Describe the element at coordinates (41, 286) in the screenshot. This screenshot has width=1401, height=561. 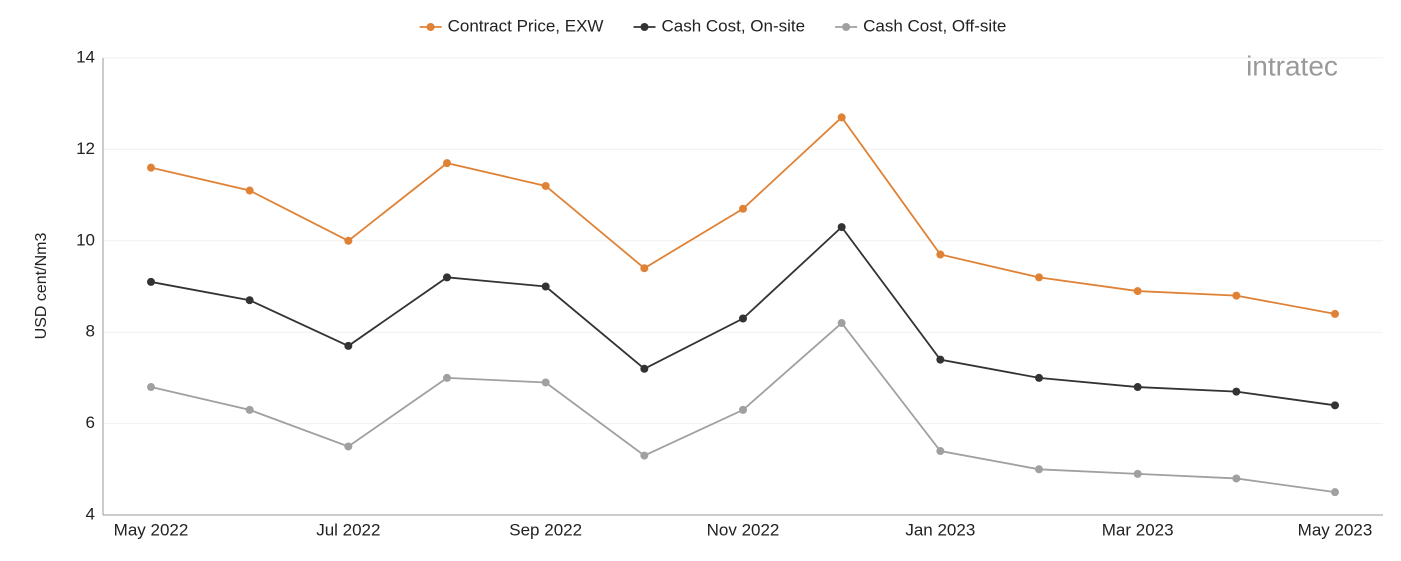
I see `y-axis-label: USD cent/Nm3` at that location.